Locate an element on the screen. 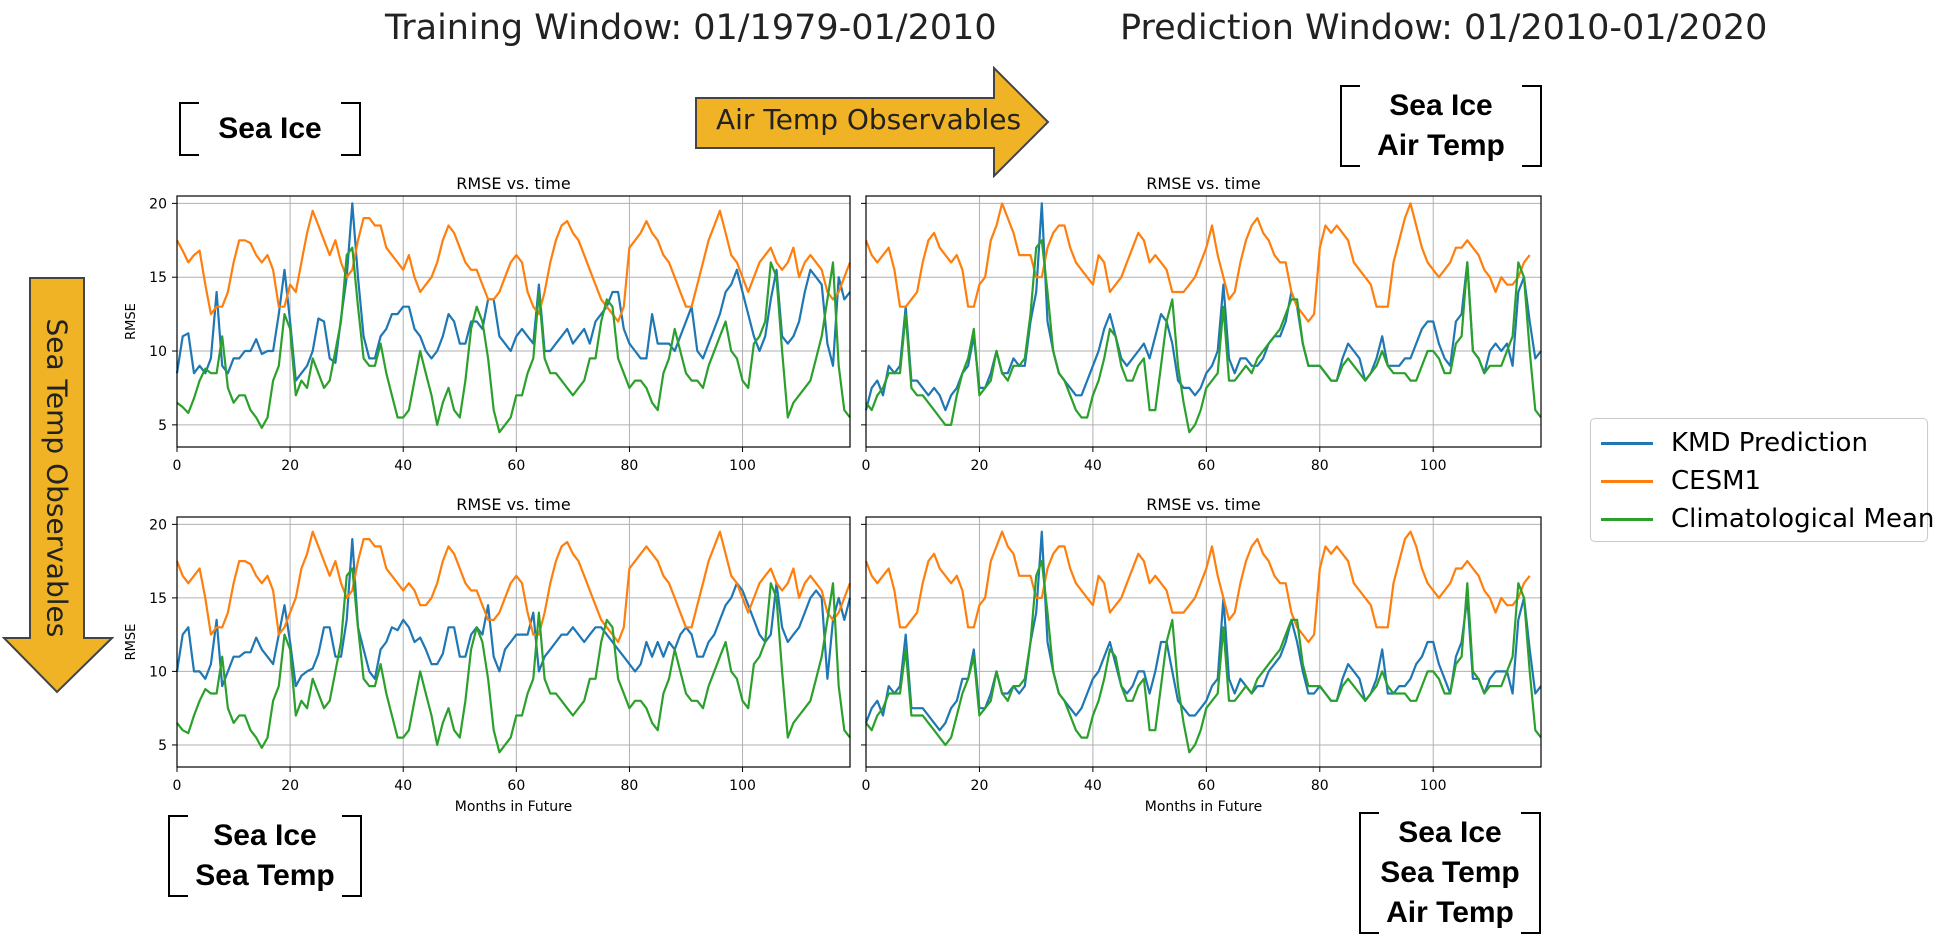 The height and width of the screenshot is (951, 1946). legend-swatch-climatological-mean is located at coordinates (1627, 519).